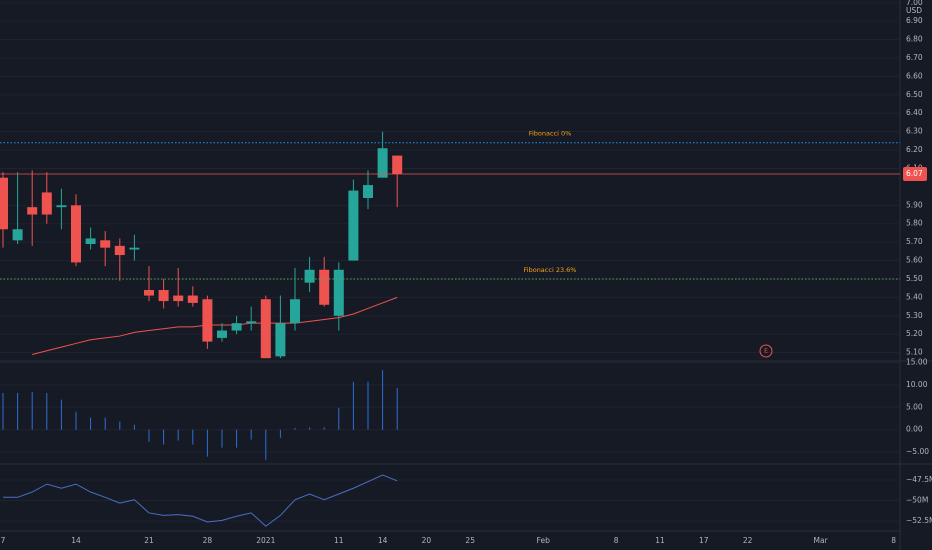  Describe the element at coordinates (748, 540) in the screenshot. I see `x-tick-label: 22` at that location.